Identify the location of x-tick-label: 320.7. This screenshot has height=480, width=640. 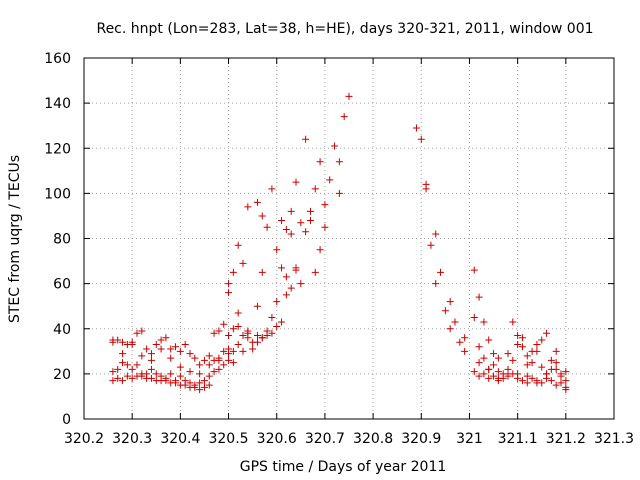
(325, 439).